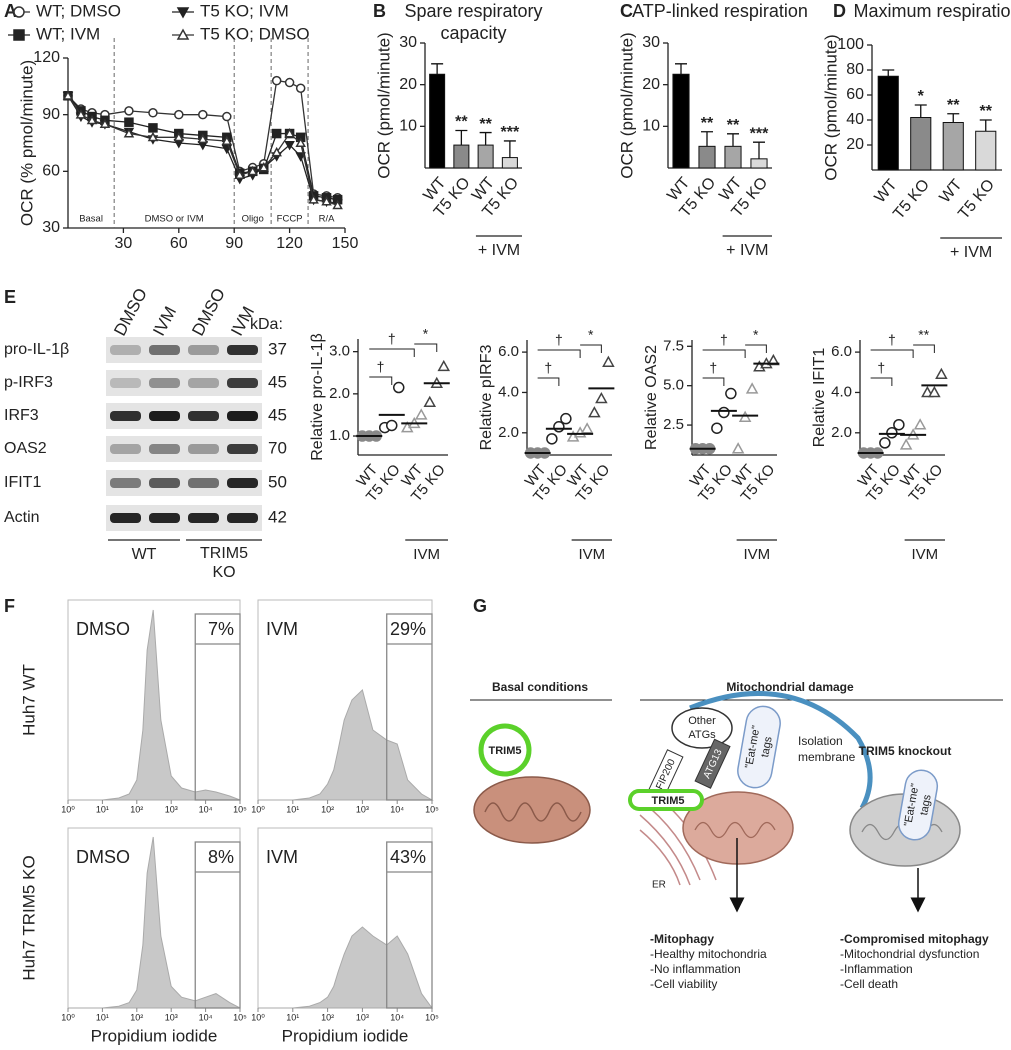 The image size is (1011, 1050). Describe the element at coordinates (22, 517) in the screenshot. I see `blot-row-label: Actin` at that location.